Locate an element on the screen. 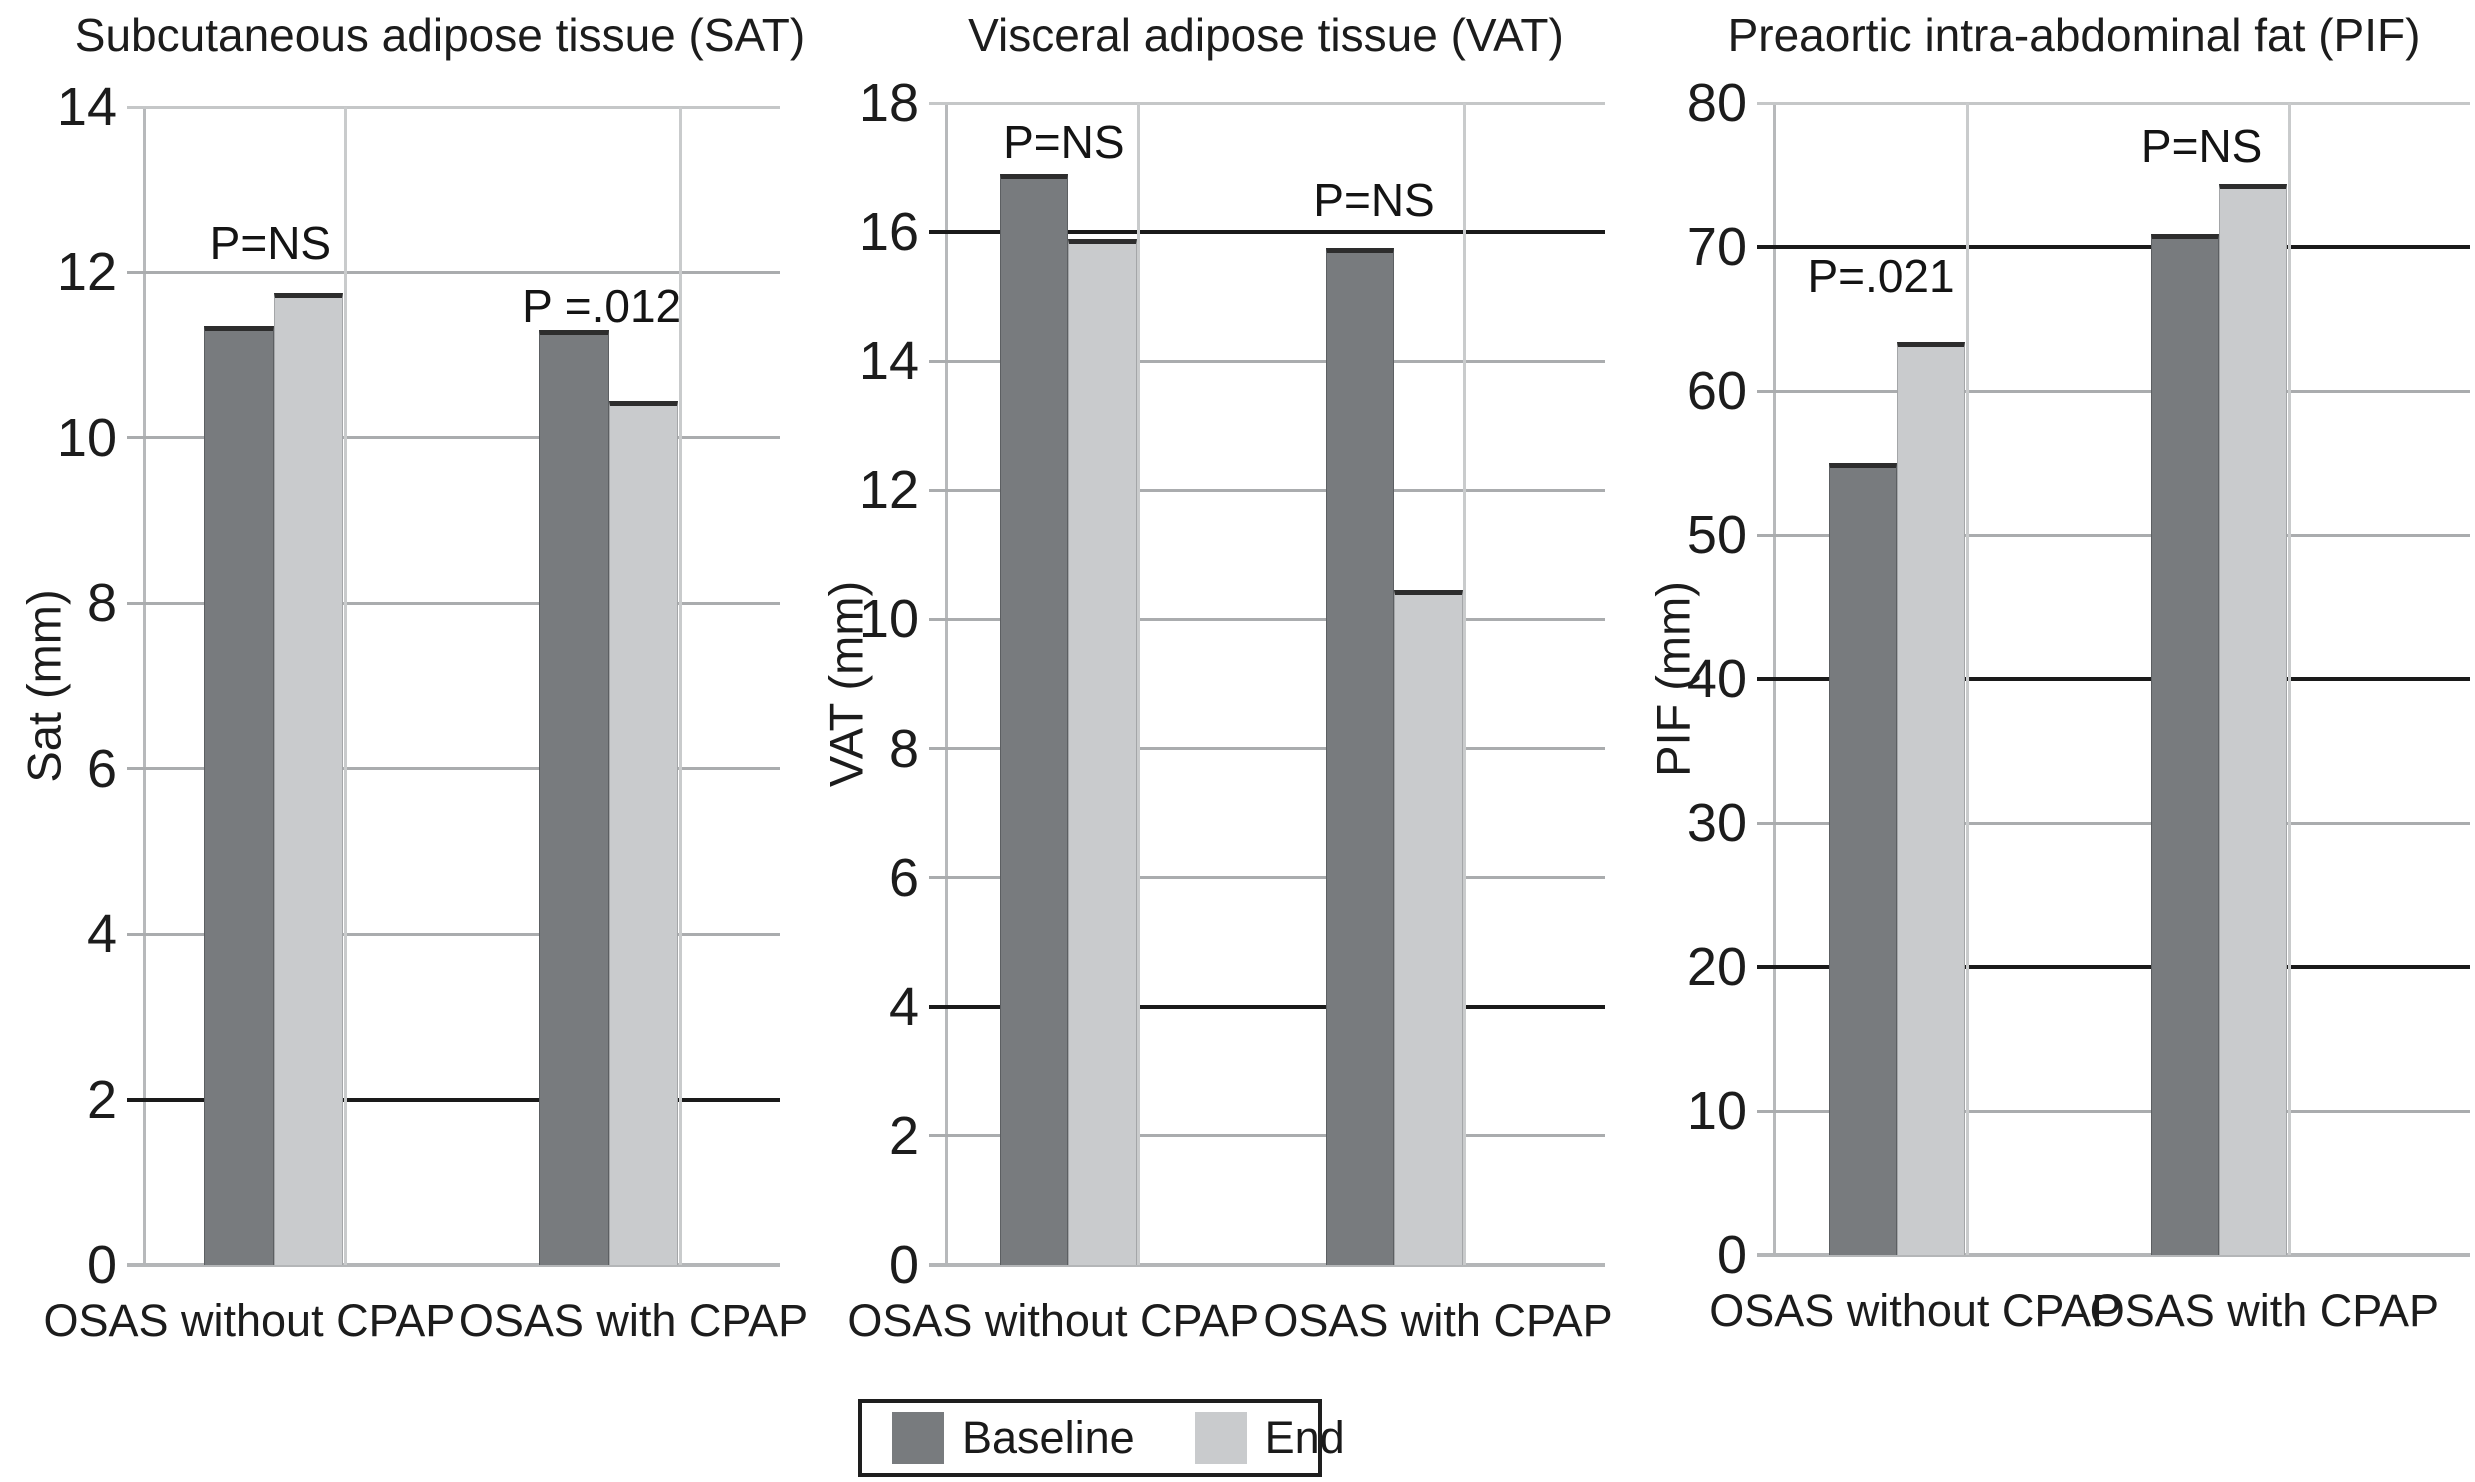 The height and width of the screenshot is (1482, 2475). y-tick-label: 16 is located at coordinates (888, 232).